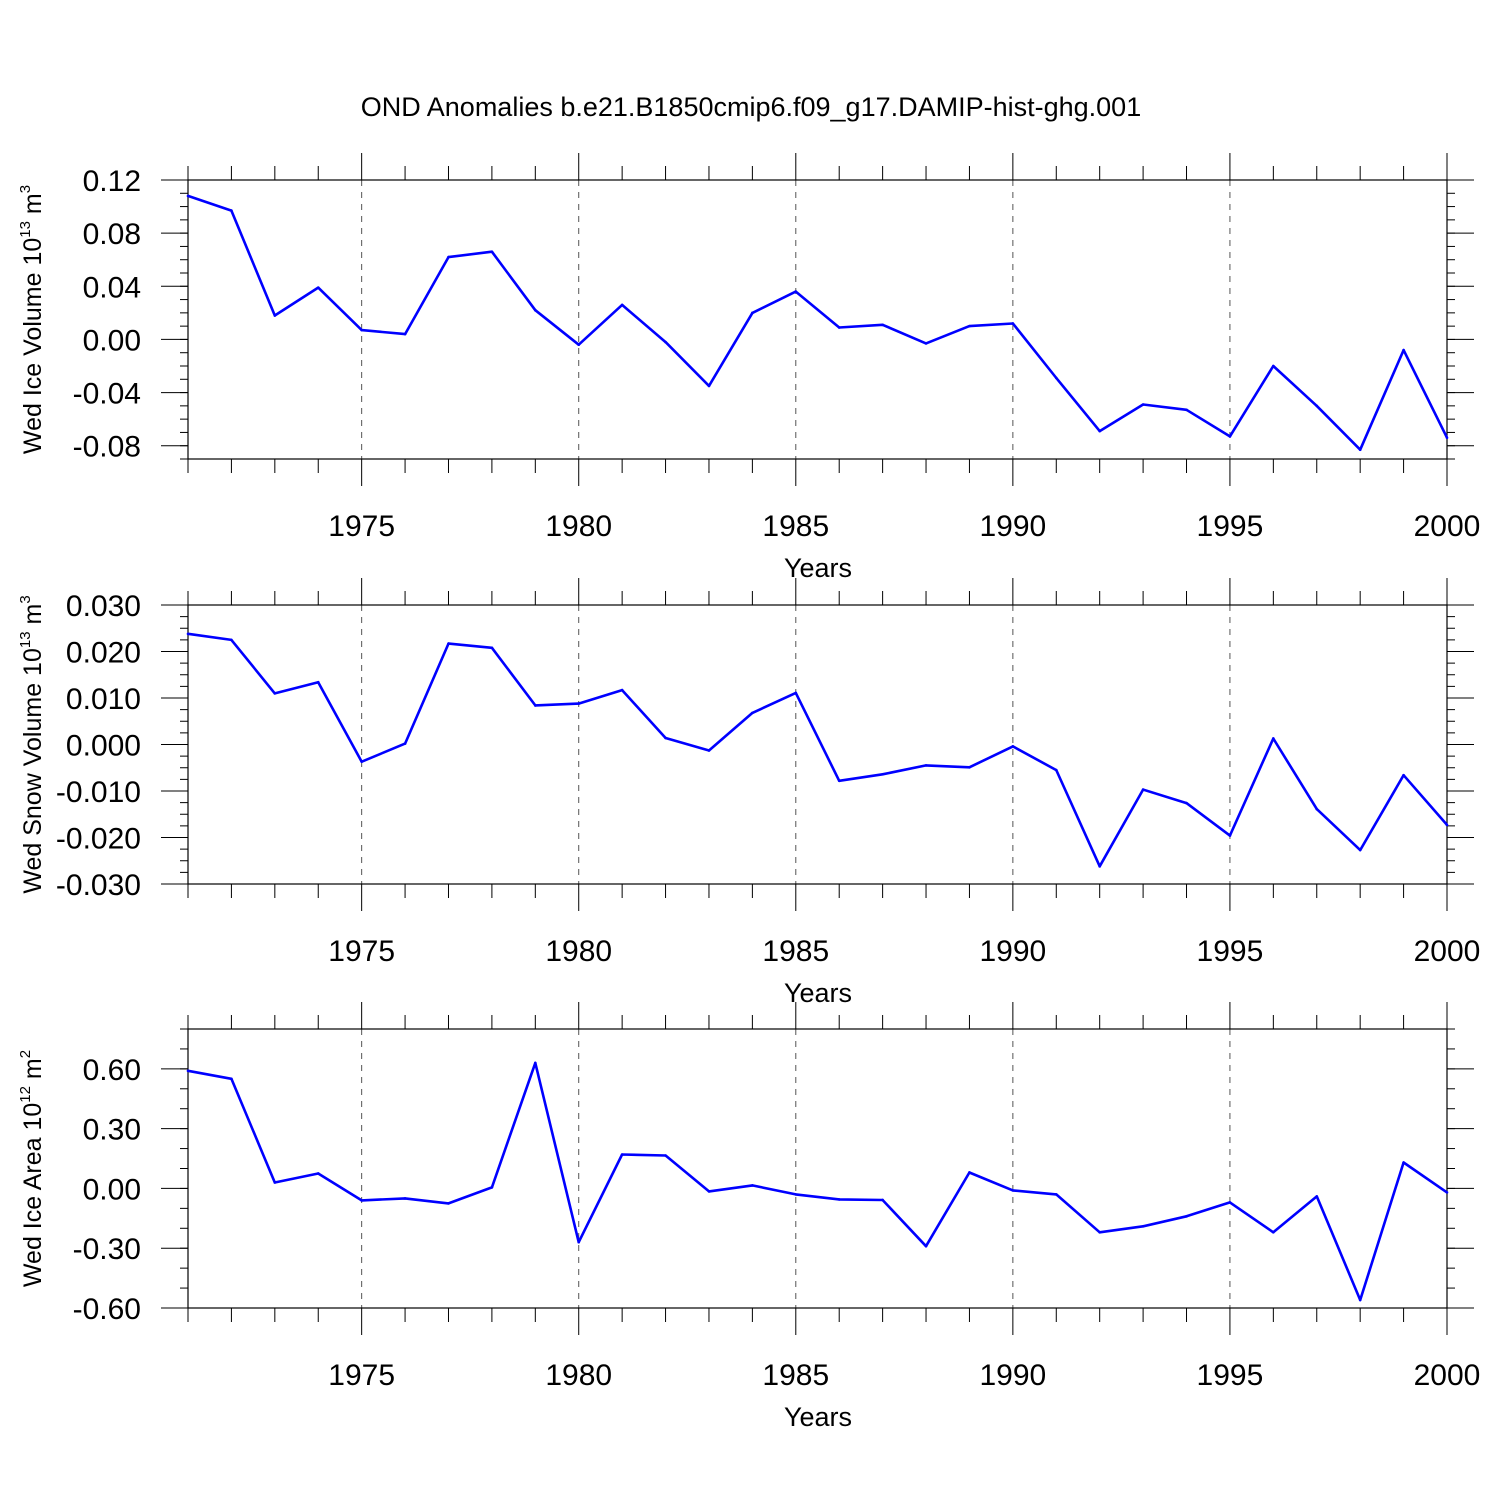  Describe the element at coordinates (98, 792) in the screenshot. I see `y-tick-label: -0.010` at that location.